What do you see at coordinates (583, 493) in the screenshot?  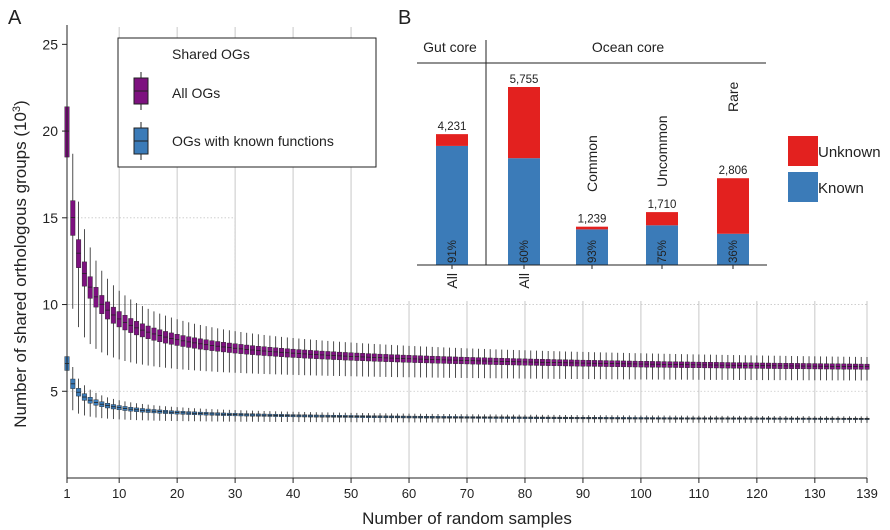 I see `x-tick-label: 90` at bounding box center [583, 493].